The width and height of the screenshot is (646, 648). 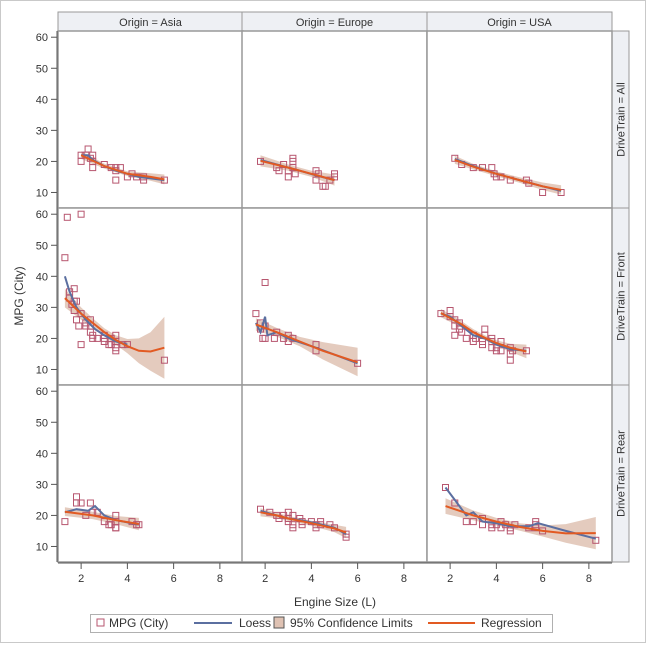 I want to click on x-axis-label: Engine Size (L), so click(x=335, y=602).